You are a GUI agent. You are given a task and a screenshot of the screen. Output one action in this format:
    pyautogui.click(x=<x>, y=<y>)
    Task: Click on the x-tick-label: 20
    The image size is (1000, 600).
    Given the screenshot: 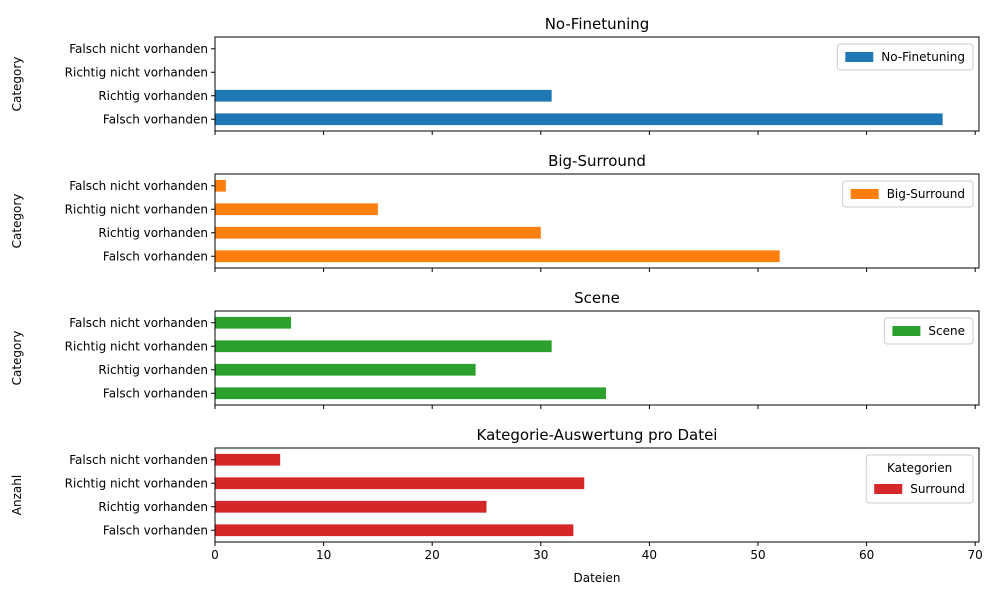 What is the action you would take?
    pyautogui.click(x=432, y=555)
    